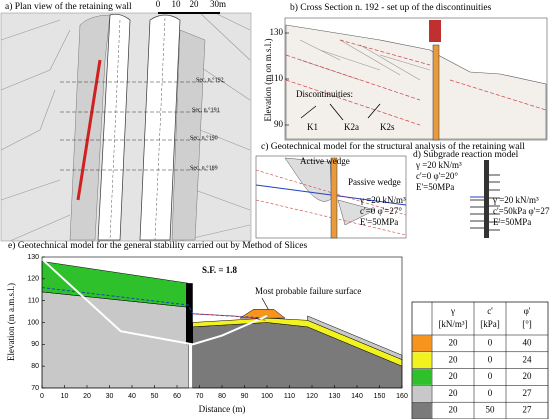 The height and width of the screenshot is (419, 550). Describe the element at coordinates (33, 279) in the screenshot. I see `y-tick-label: 120` at that location.